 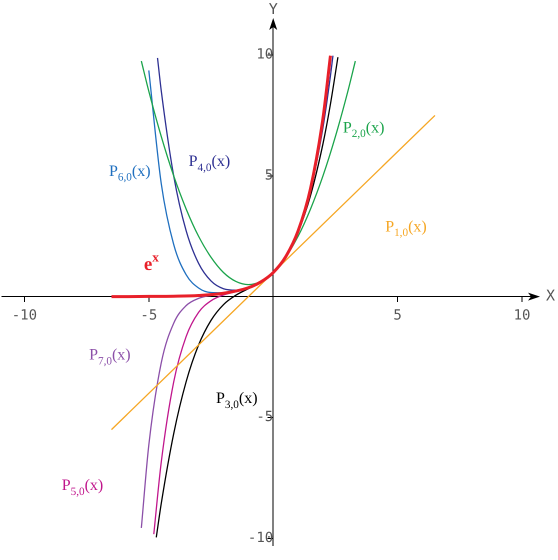 I want to click on y-tick-label: -10, so click(x=261, y=538).